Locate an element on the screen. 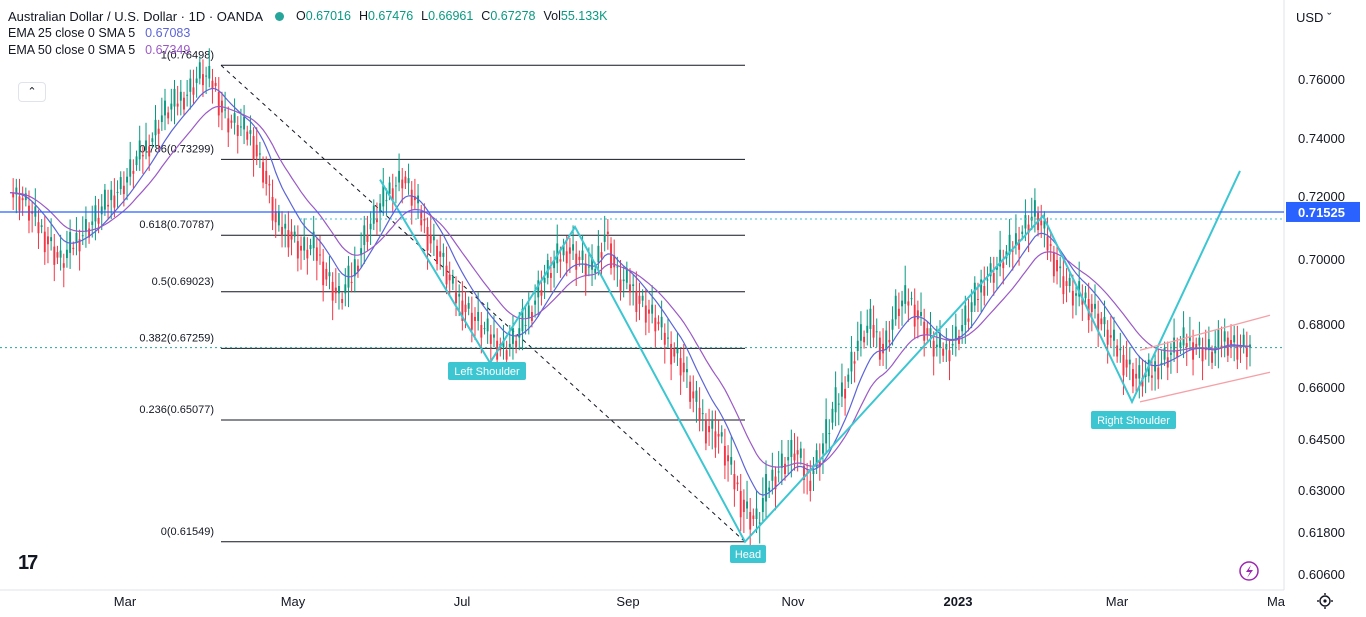 Image resolution: width=1366 pixels, height=617 pixels. time-axis: Mar May Jul Sep Nov 2023 Mar Ma is located at coordinates (700, 601).